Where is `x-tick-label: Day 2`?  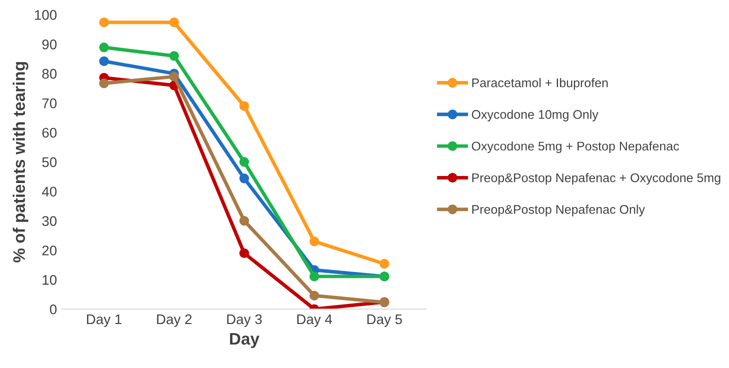 x-tick-label: Day 2 is located at coordinates (174, 320).